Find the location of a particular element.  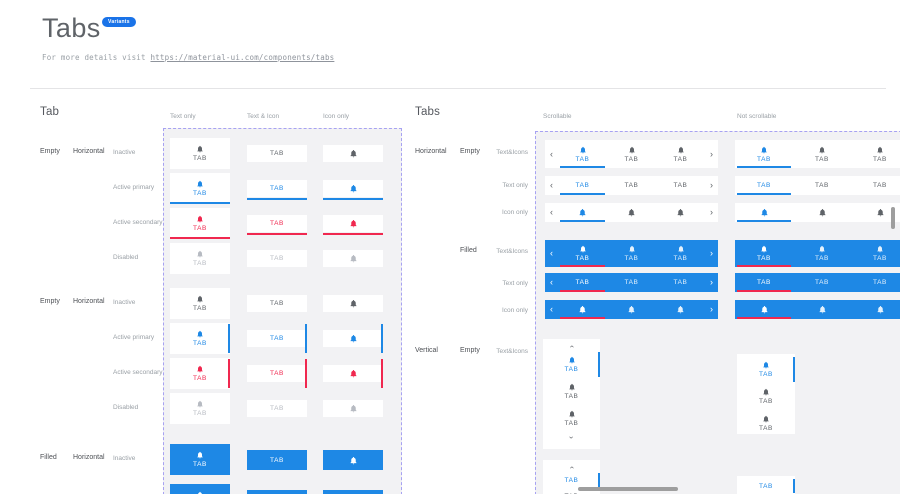

scroll-up-button: › is located at coordinates (571, 467).